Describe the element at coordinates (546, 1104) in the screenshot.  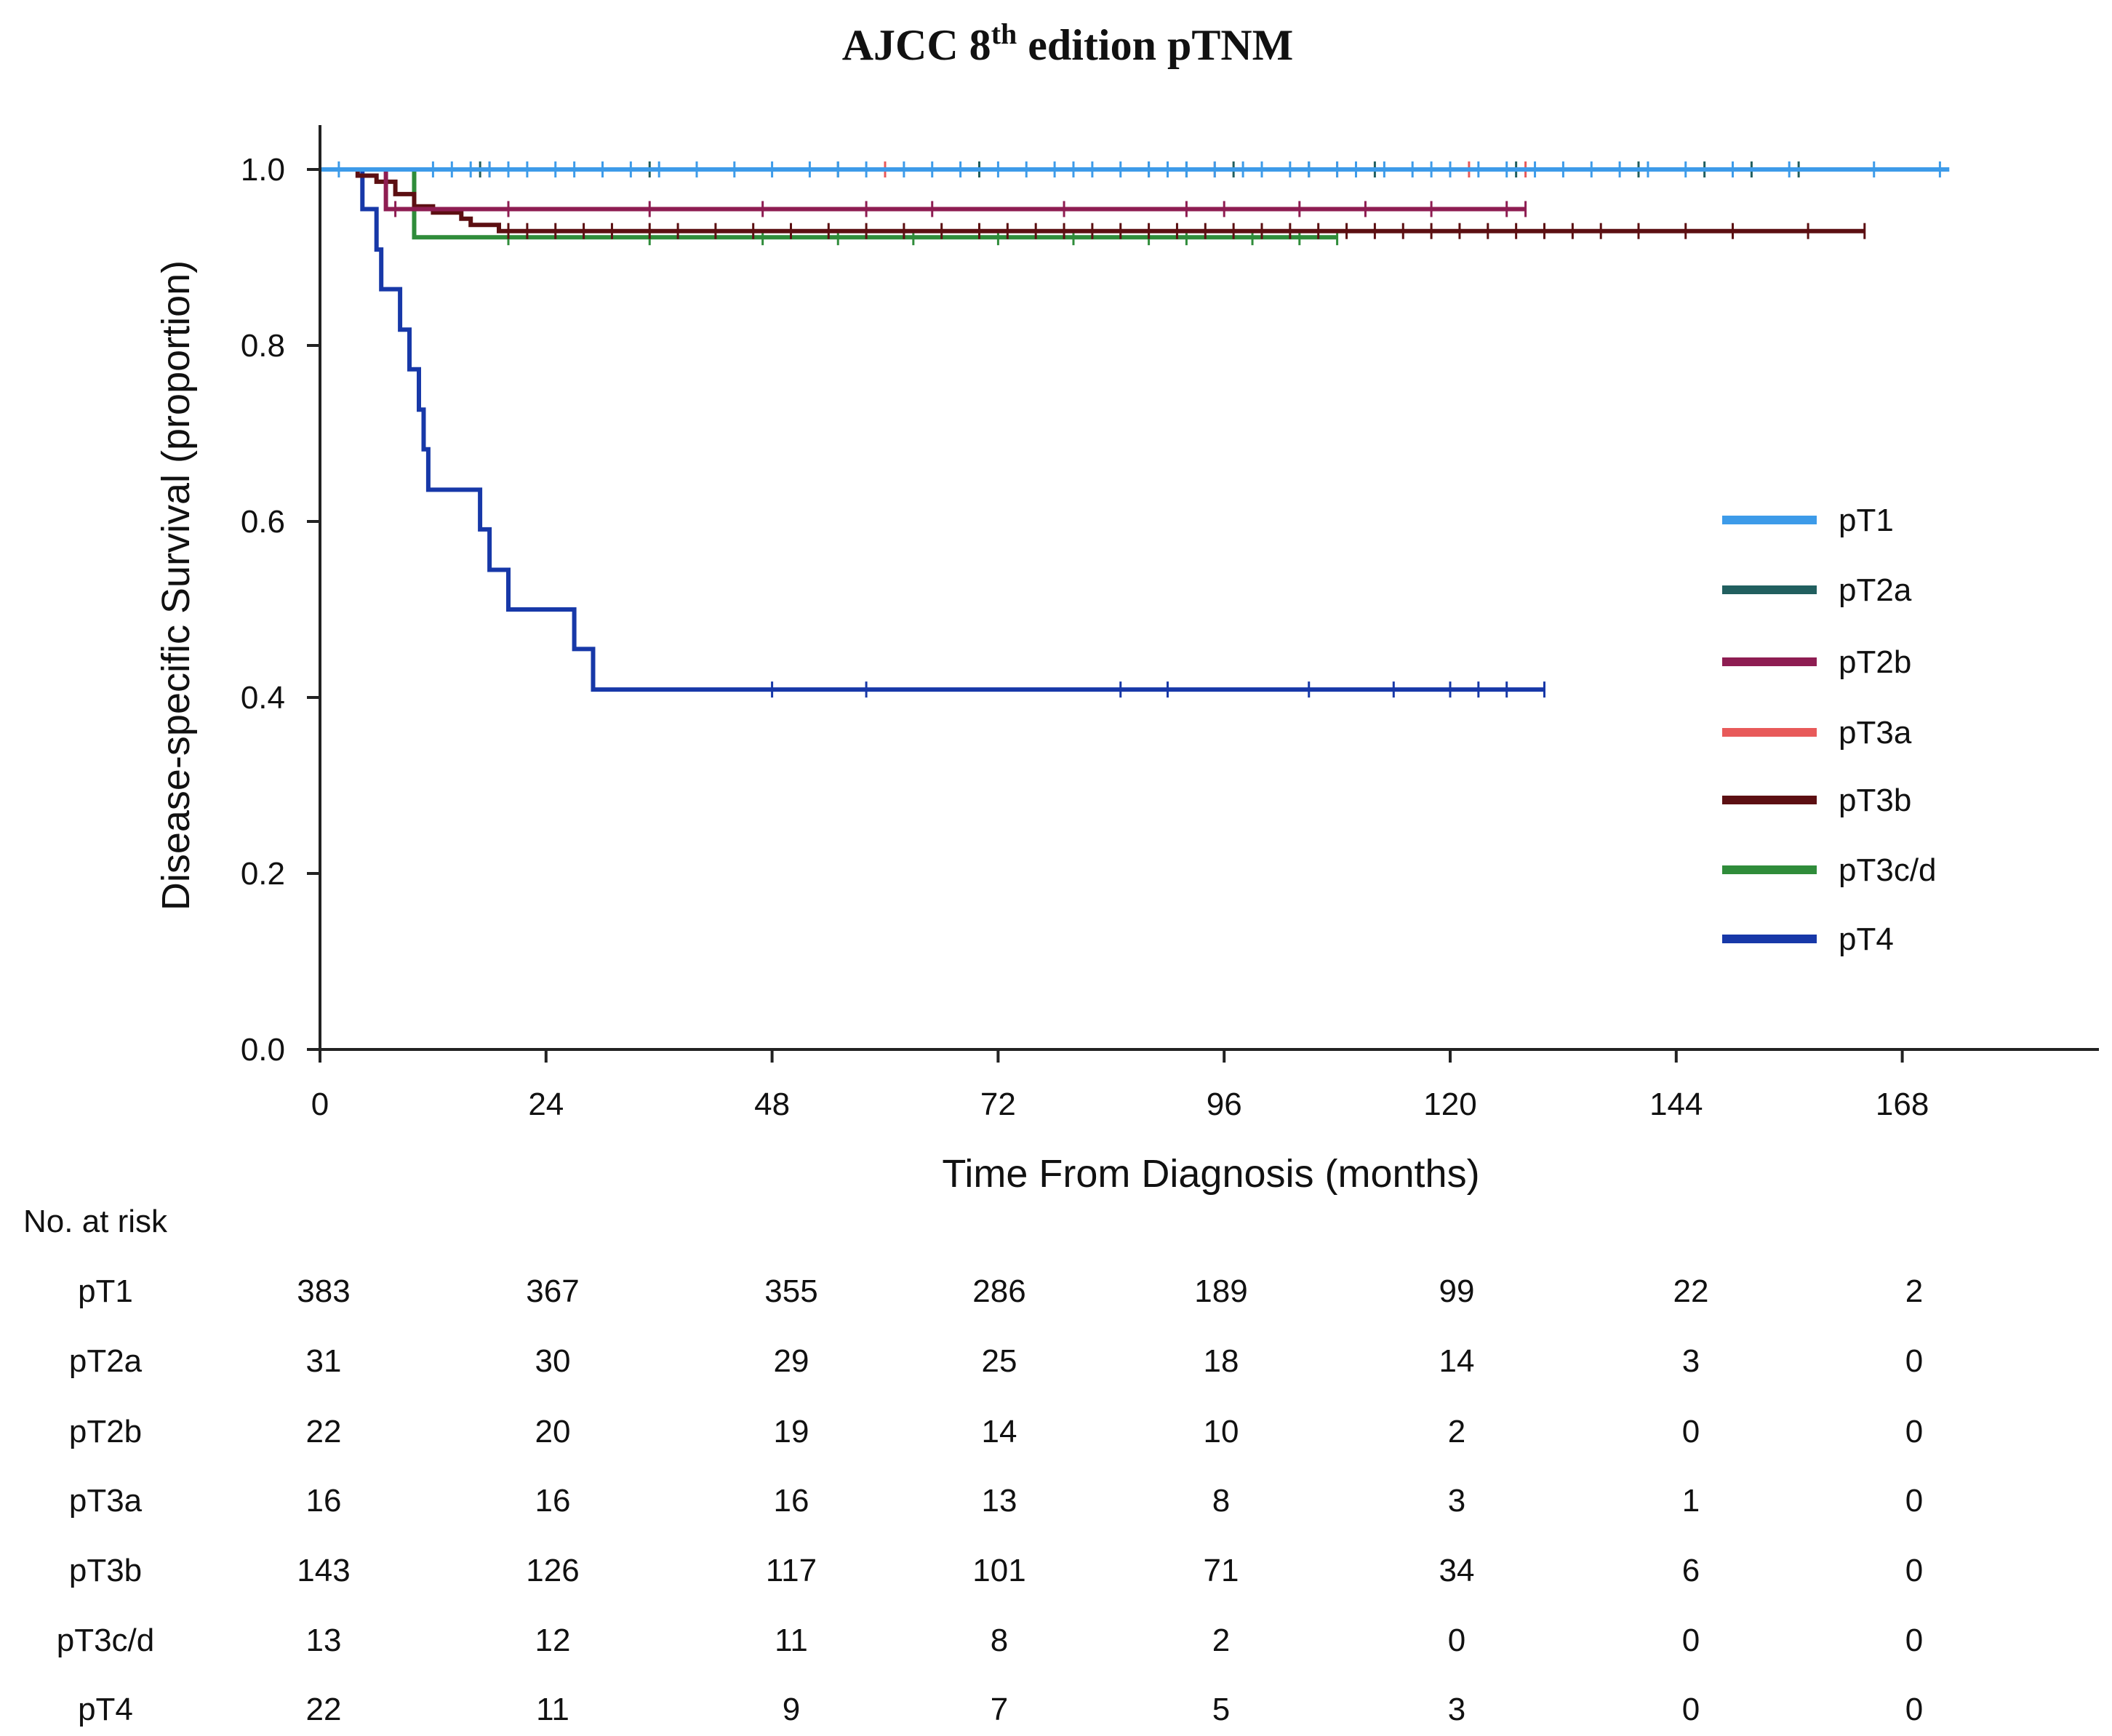
I see `x-tick-label: 24` at that location.